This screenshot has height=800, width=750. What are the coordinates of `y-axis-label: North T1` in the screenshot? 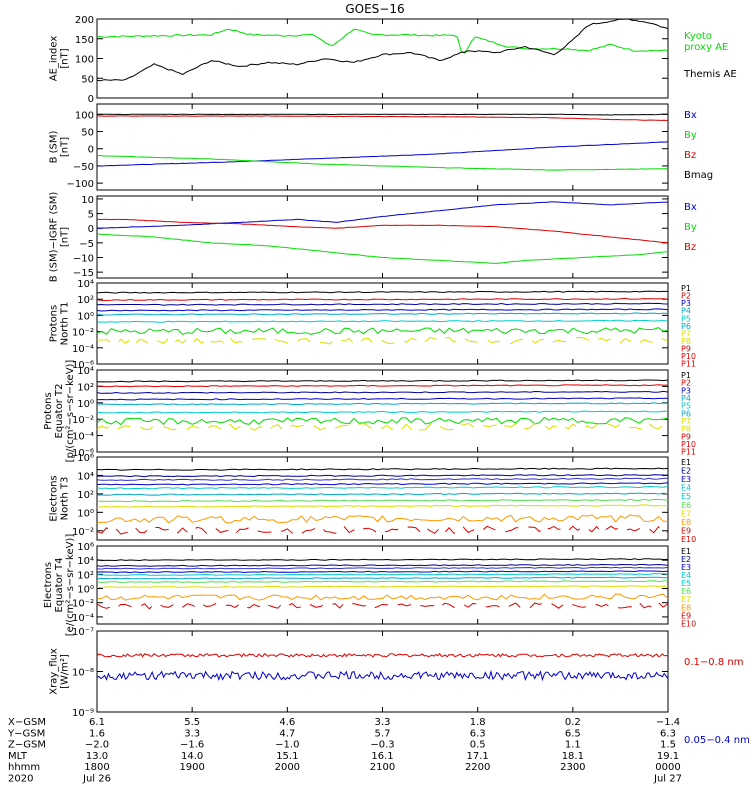 It's located at (65, 324).